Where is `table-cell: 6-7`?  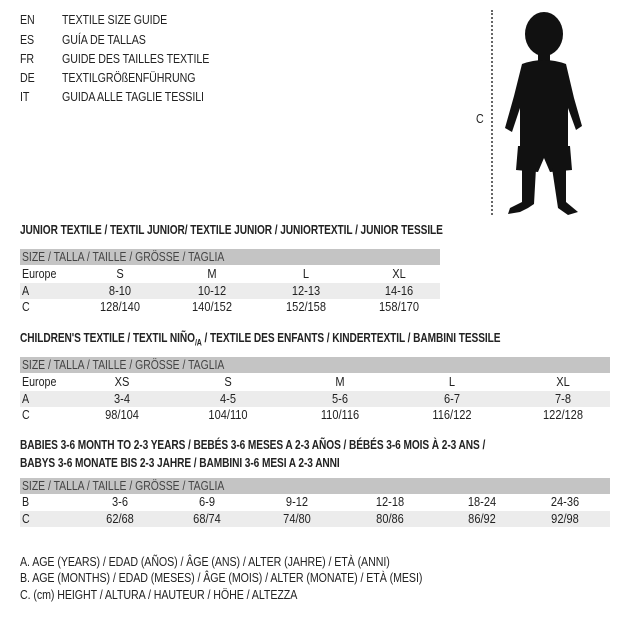 table-cell: 6-7 is located at coordinates (452, 398).